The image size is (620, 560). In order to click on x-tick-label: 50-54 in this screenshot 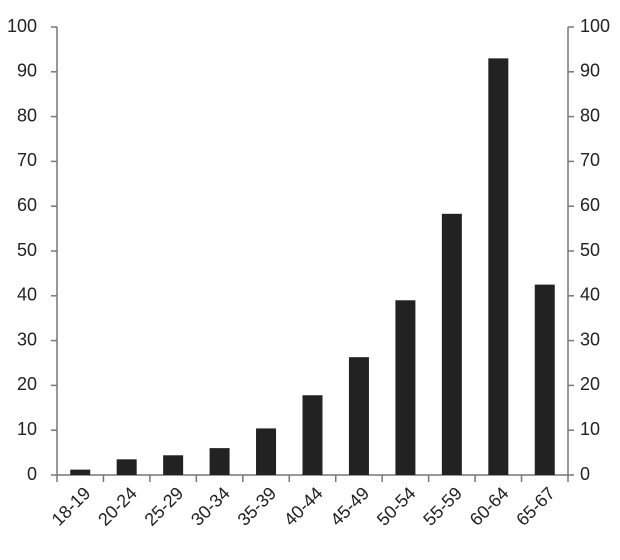, I will do `click(396, 506)`.